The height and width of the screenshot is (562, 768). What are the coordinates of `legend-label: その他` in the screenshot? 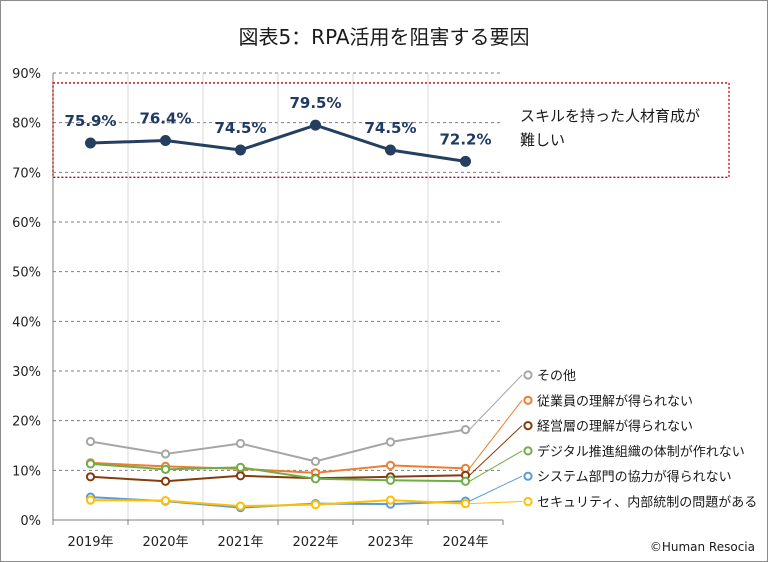 It's located at (556, 376).